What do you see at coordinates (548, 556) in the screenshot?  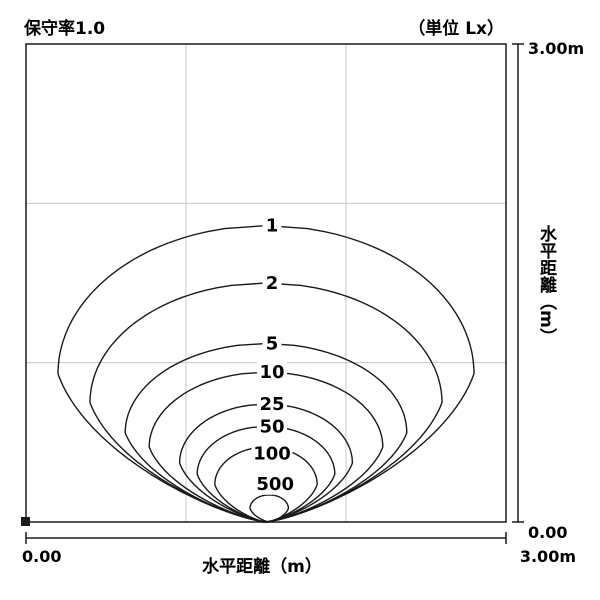 I see `x-tick-max: 3.00m` at bounding box center [548, 556].